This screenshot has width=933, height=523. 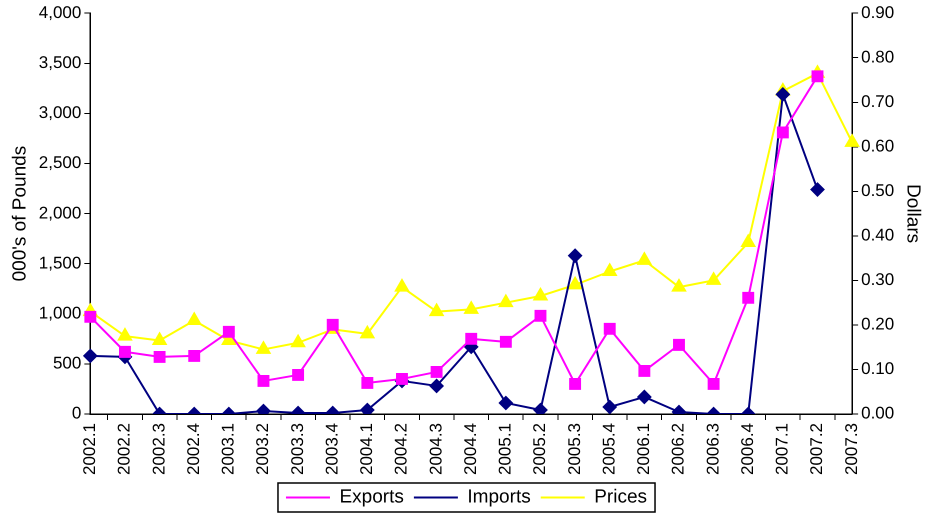 I want to click on x-tick-label: 2003.3, so click(x=297, y=449).